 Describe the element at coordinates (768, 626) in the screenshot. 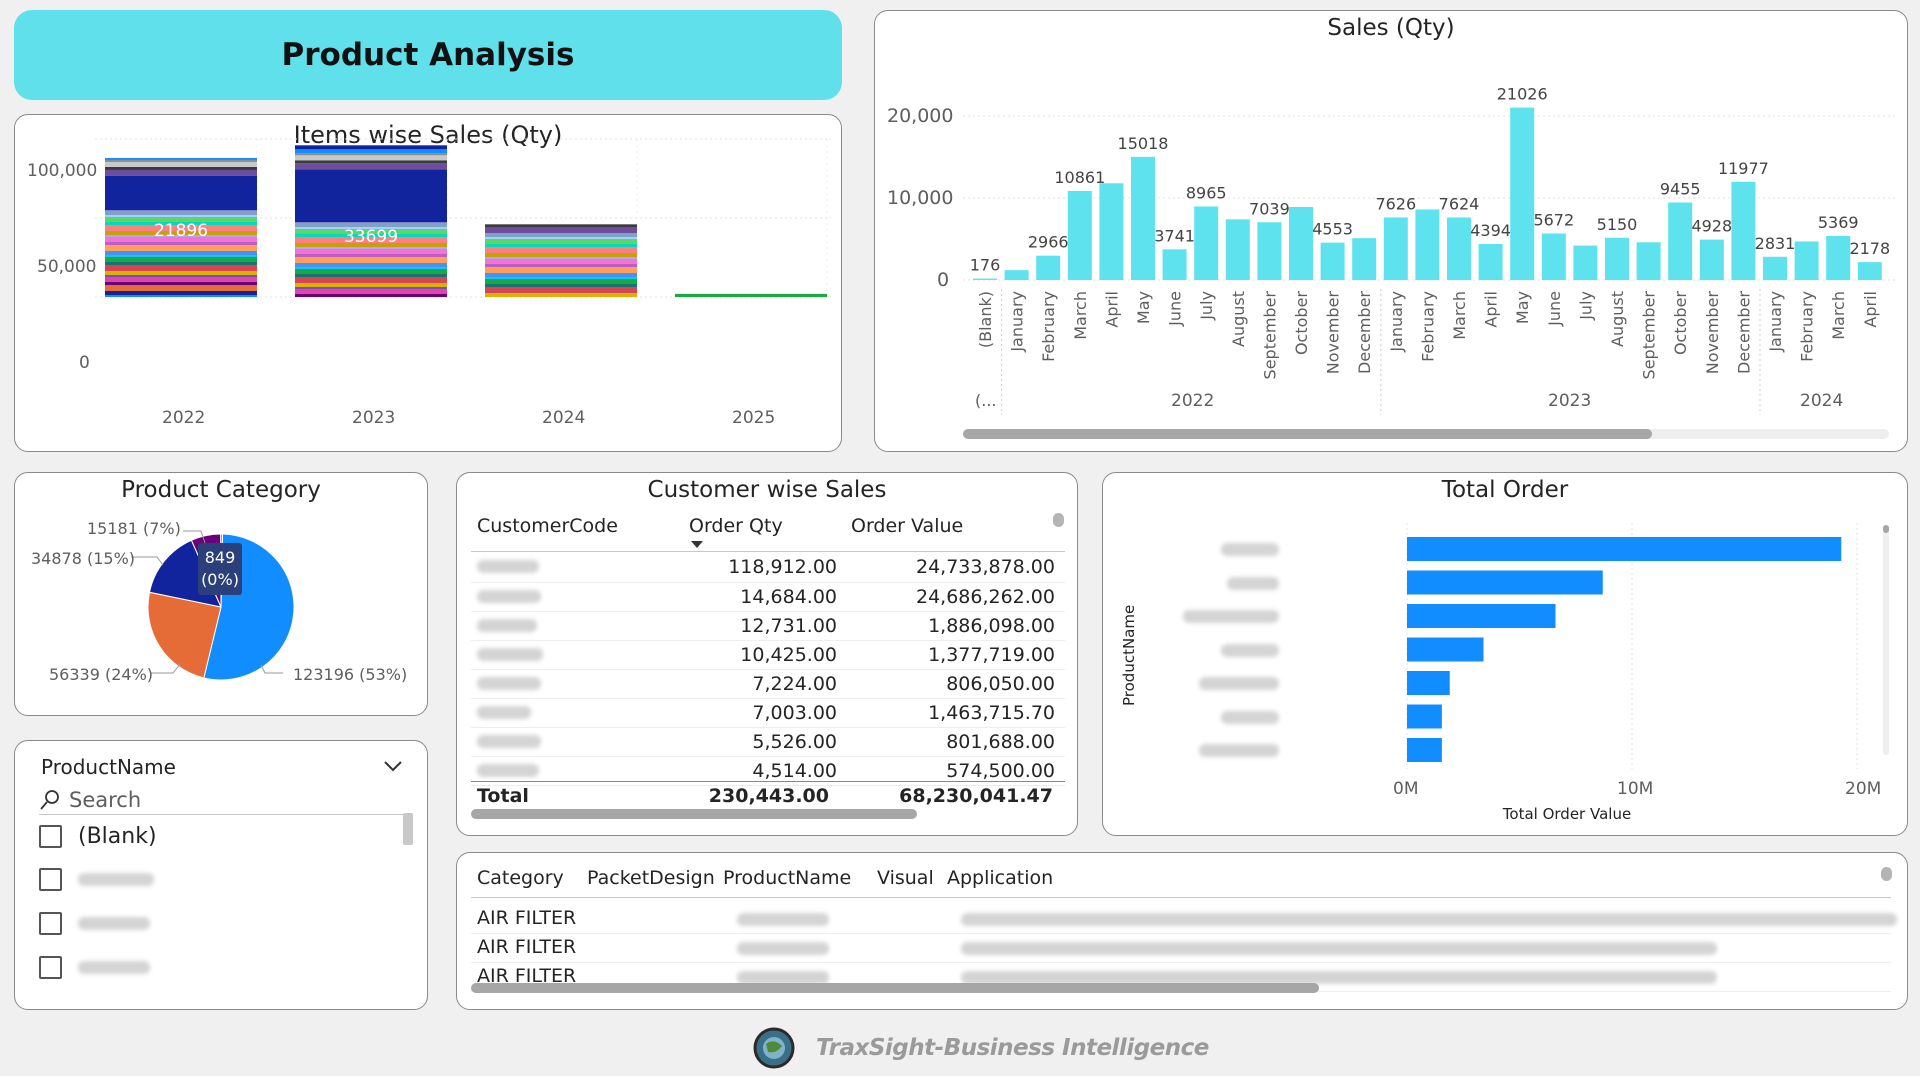

I see `table-row: 12,731.00 1,886,098.00` at that location.